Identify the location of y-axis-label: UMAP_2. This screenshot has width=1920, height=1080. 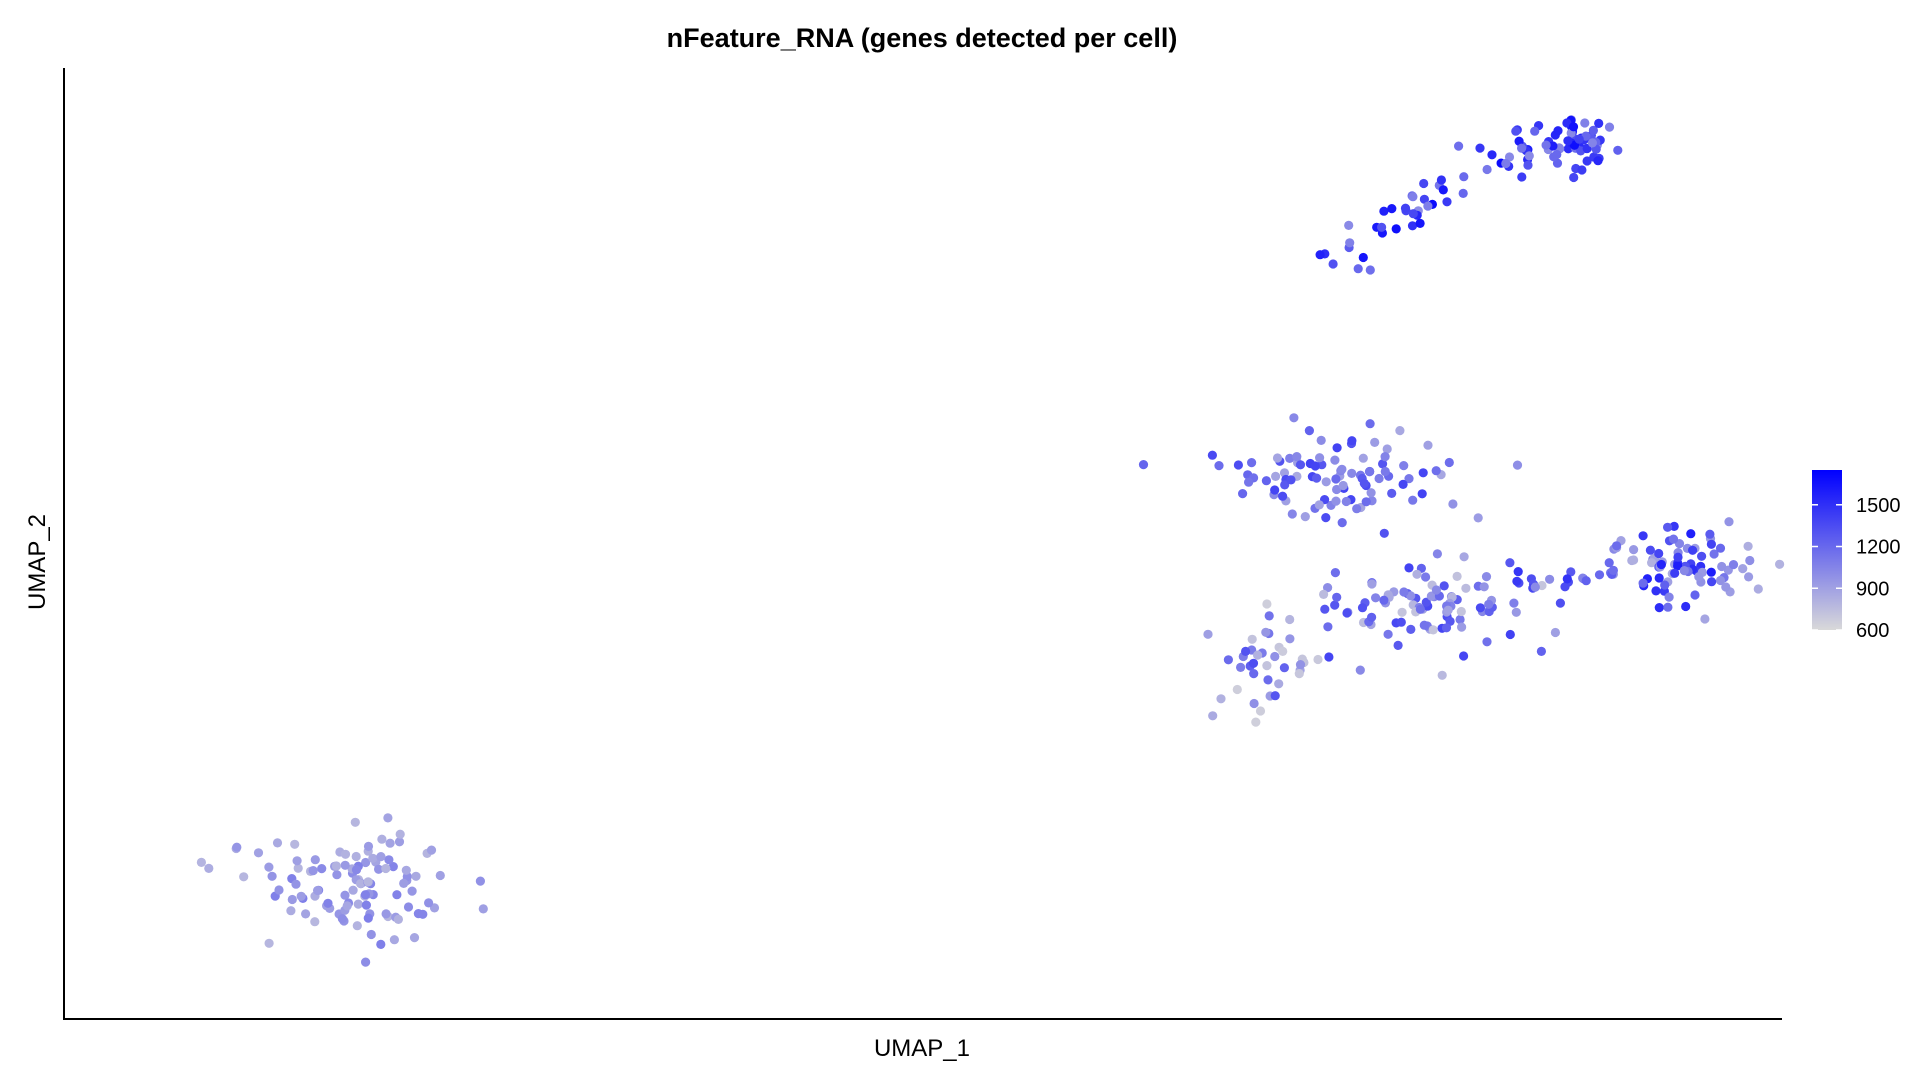
(37, 562).